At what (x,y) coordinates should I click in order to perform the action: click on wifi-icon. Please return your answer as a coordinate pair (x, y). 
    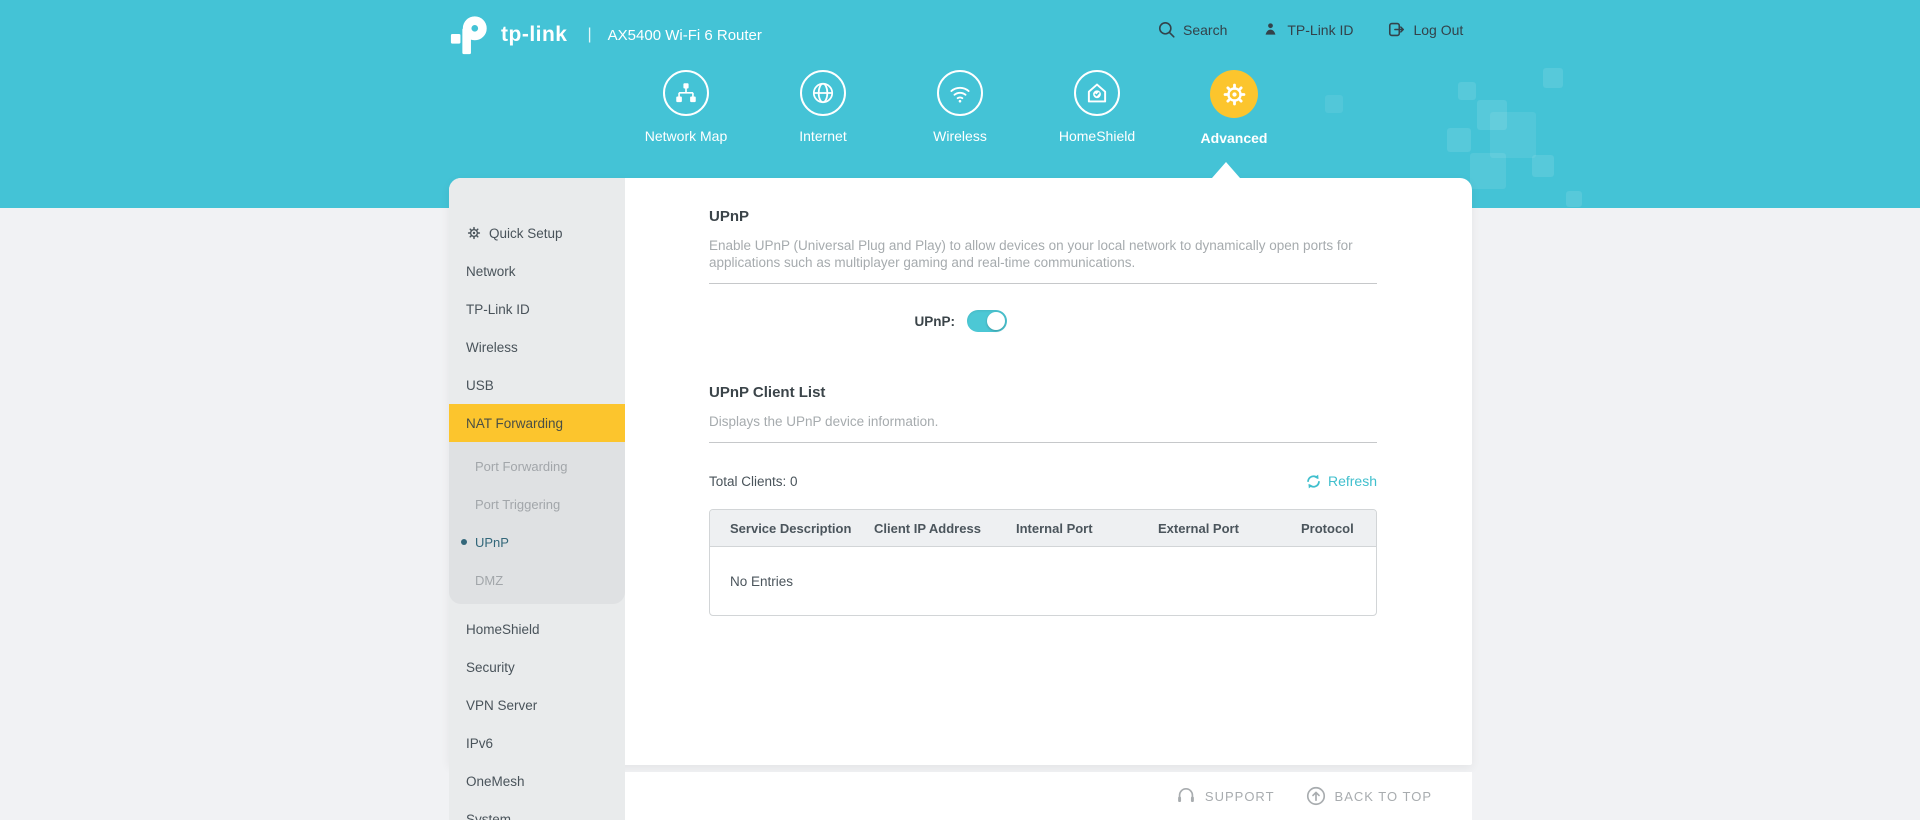
    Looking at the image, I should click on (960, 93).